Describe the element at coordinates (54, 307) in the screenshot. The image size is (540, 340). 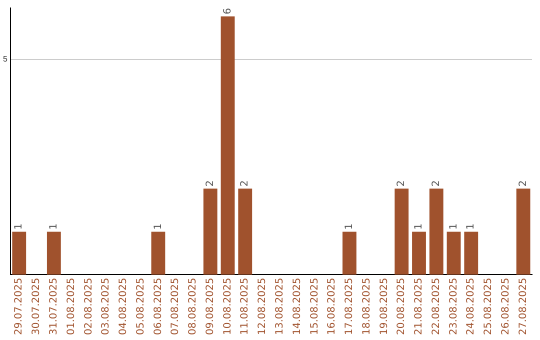
I see `x-tick-label: 31.07.2025` at that location.